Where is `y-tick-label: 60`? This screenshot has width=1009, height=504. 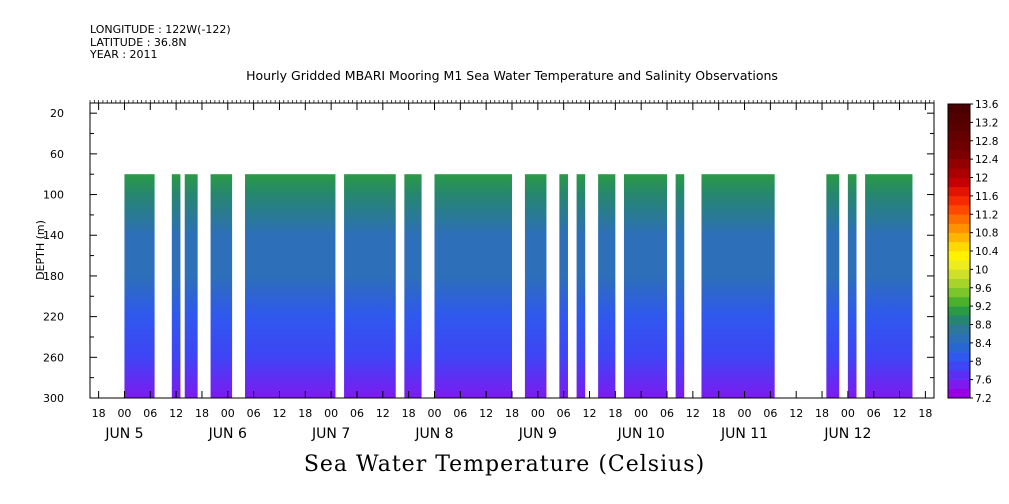
y-tick-label: 60 is located at coordinates (57, 154).